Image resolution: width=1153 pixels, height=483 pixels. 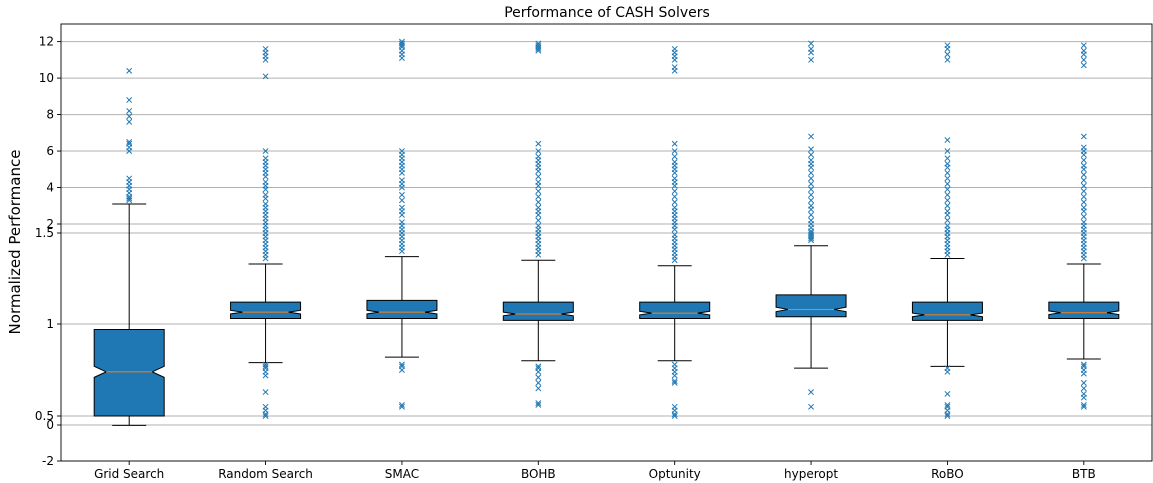 What do you see at coordinates (46, 42) in the screenshot?
I see `y-tick-label: 12` at bounding box center [46, 42].